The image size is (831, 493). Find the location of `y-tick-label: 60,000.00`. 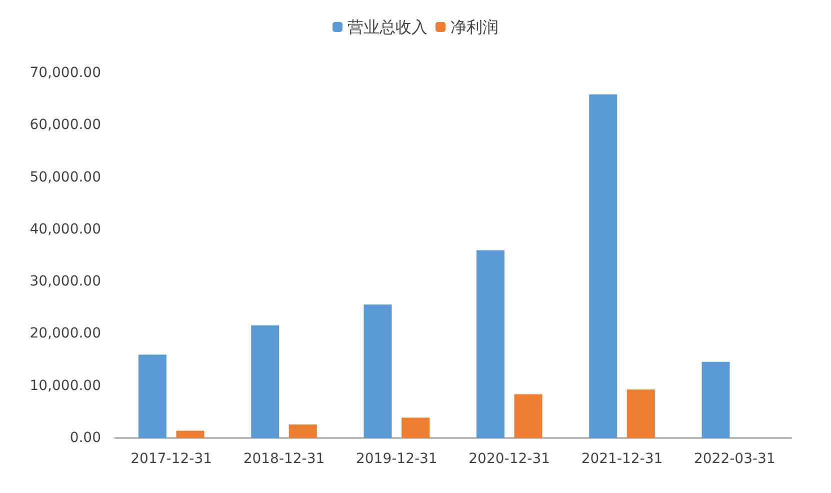

y-tick-label: 60,000.00 is located at coordinates (65, 125).